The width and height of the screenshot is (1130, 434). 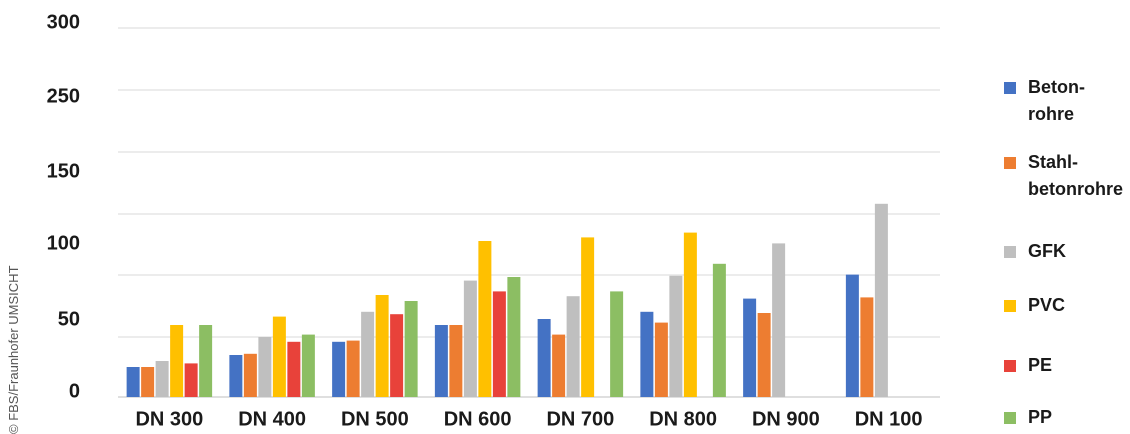 I want to click on x-tick-label: DN 100, so click(x=889, y=419).